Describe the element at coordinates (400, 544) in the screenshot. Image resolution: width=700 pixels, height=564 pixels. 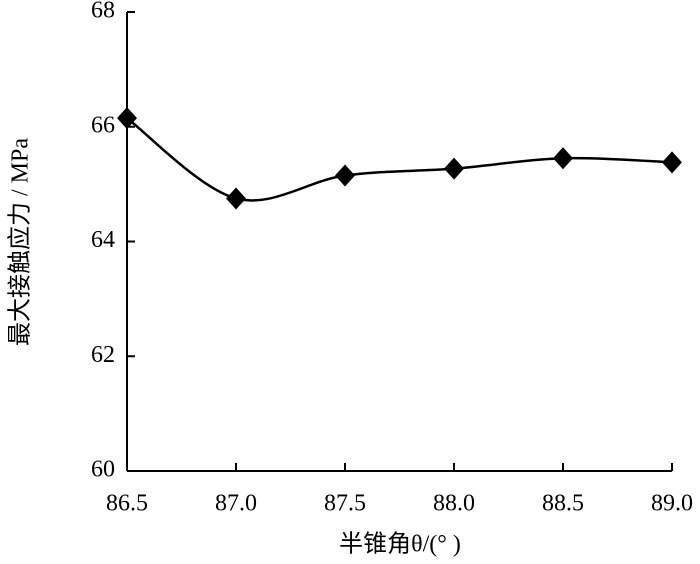
I see `x-axis-title: 半锥角θ/(° )` at that location.